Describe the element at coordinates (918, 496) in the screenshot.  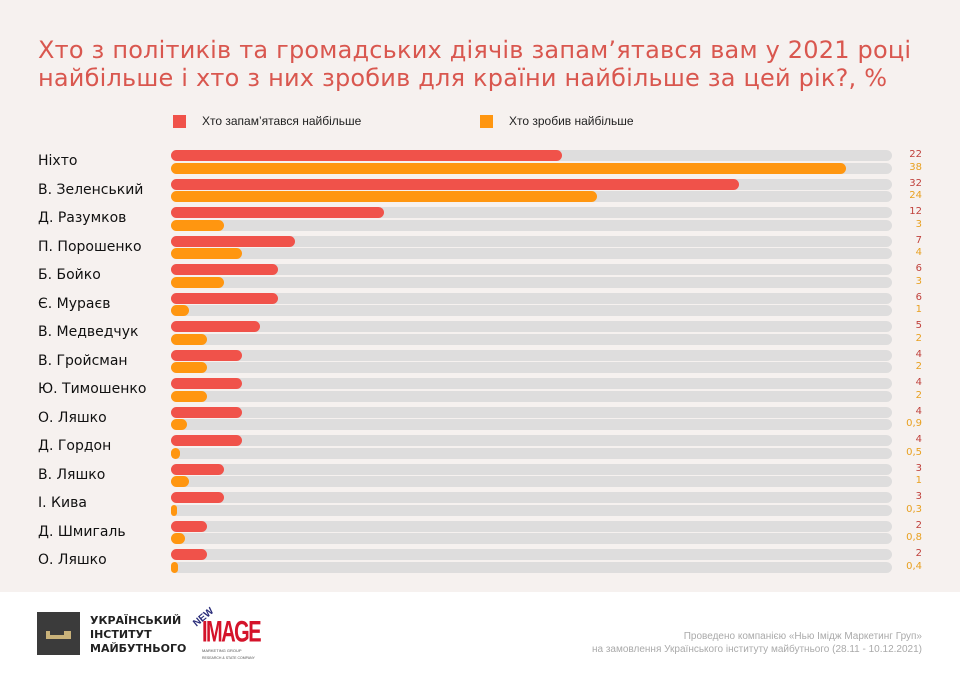
I see `value-label-remembered: 3` at that location.